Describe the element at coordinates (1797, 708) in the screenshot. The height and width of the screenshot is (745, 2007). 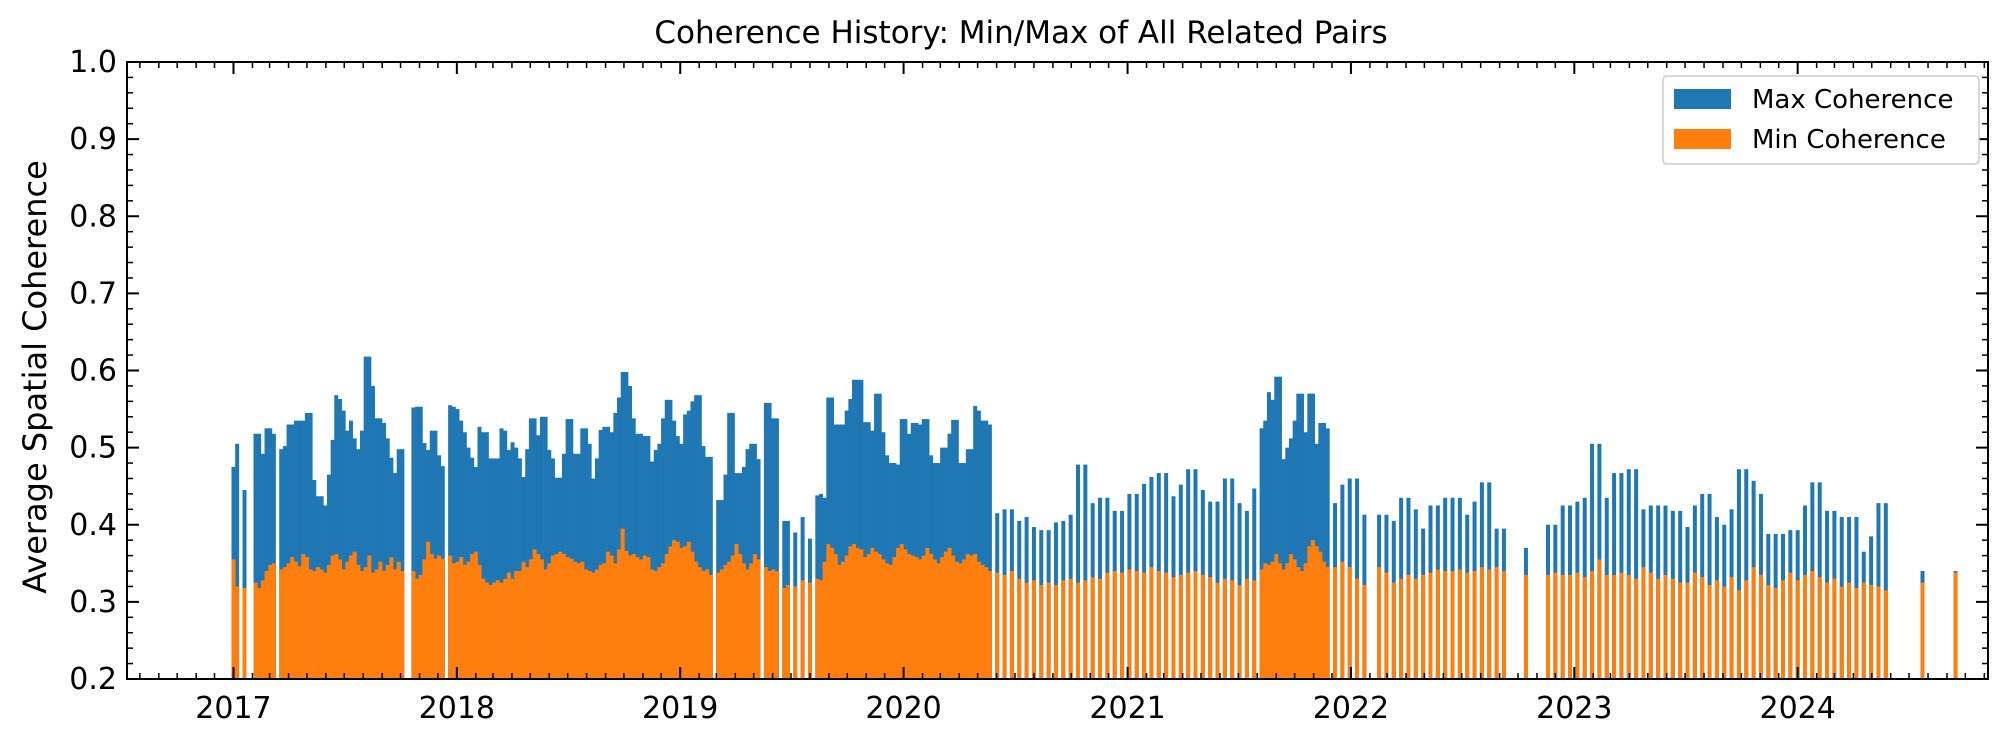
I see `x-tick-label: 2024` at that location.